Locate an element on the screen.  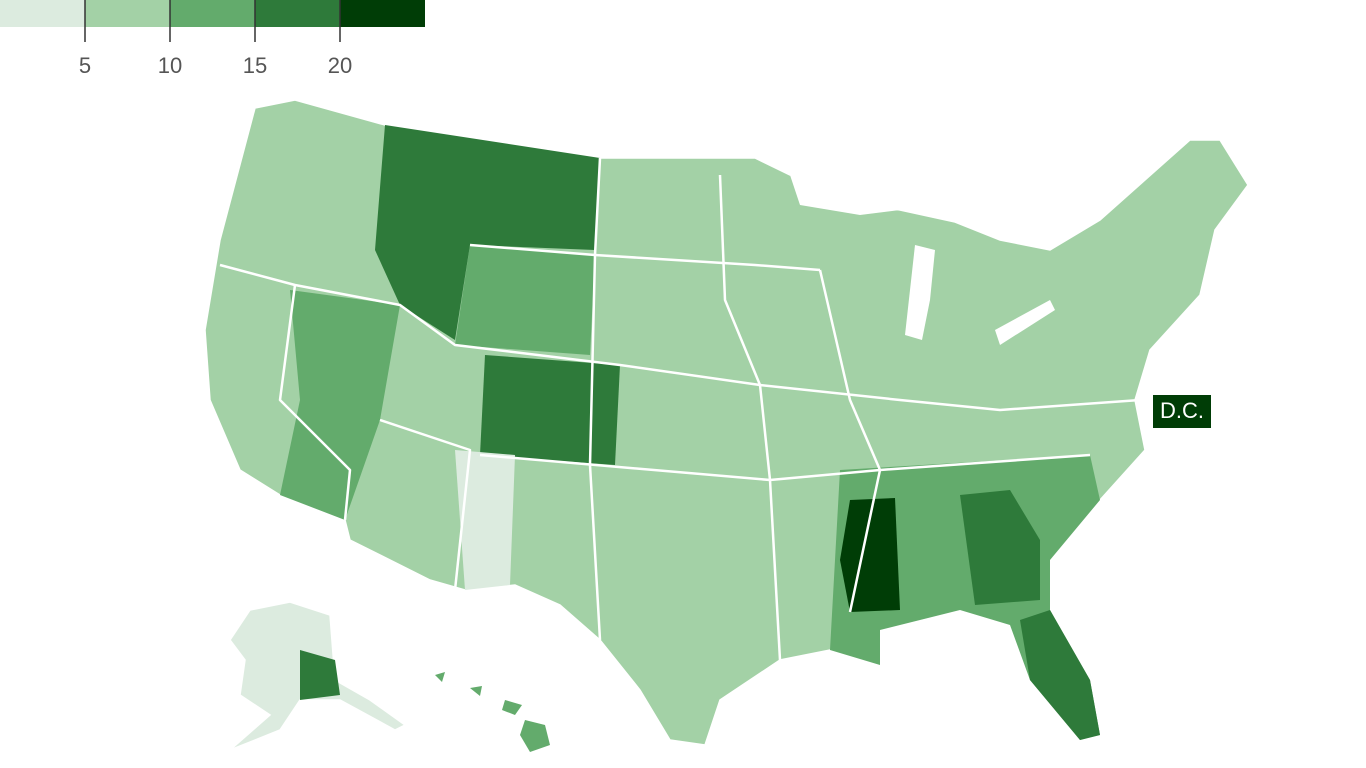
region-new-mexico is located at coordinates (485, 520).